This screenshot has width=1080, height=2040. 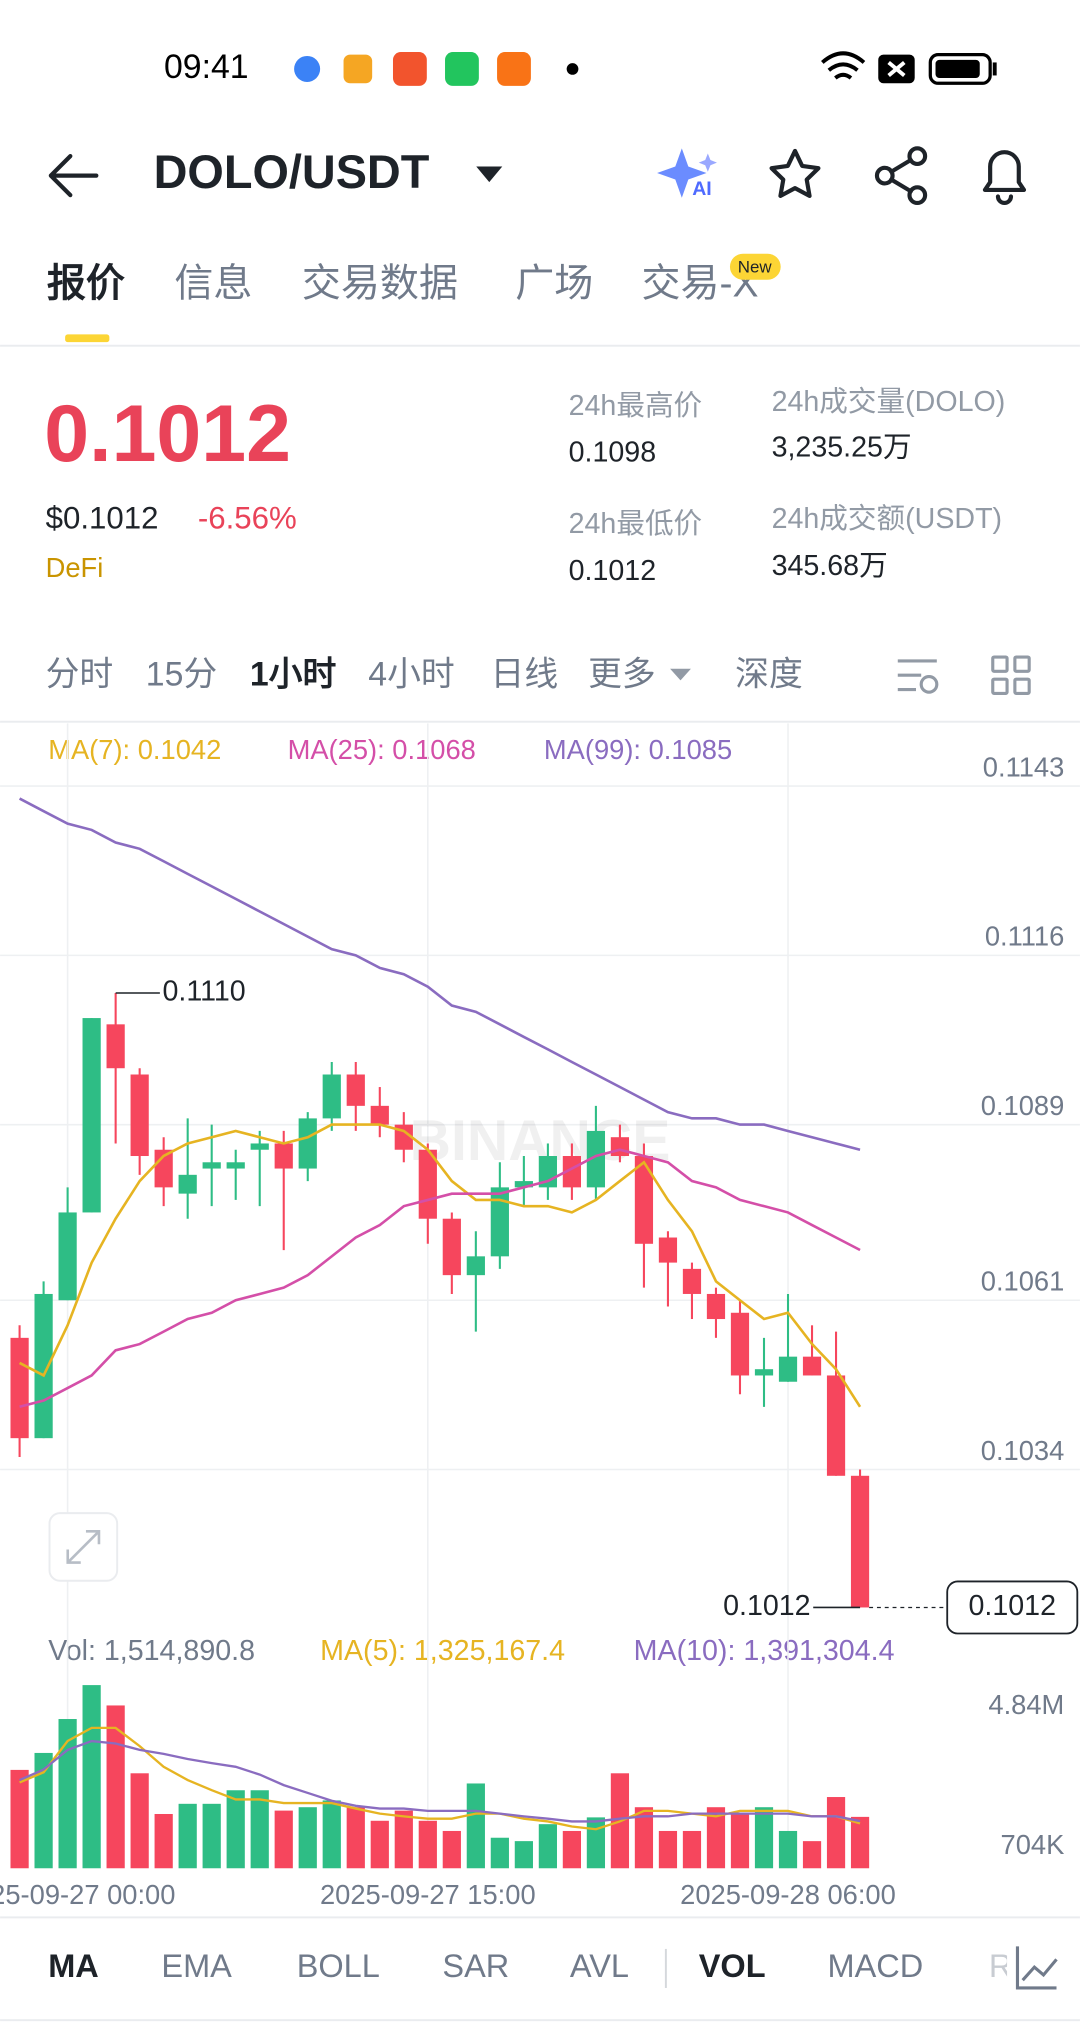 I want to click on volume-legend: Vol: 1,514,890.8, so click(x=151, y=1651).